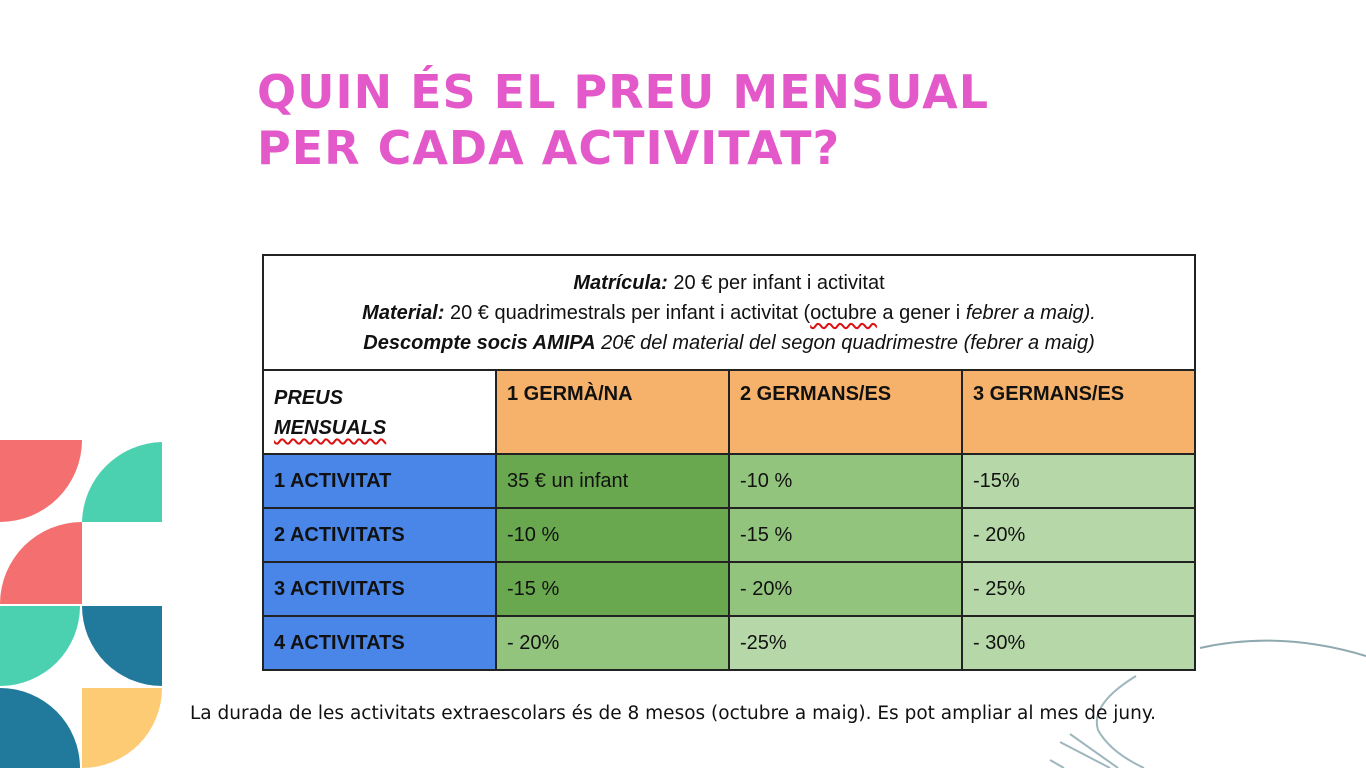 This screenshot has width=1366, height=768. I want to click on material-label: Material:, so click(403, 312).